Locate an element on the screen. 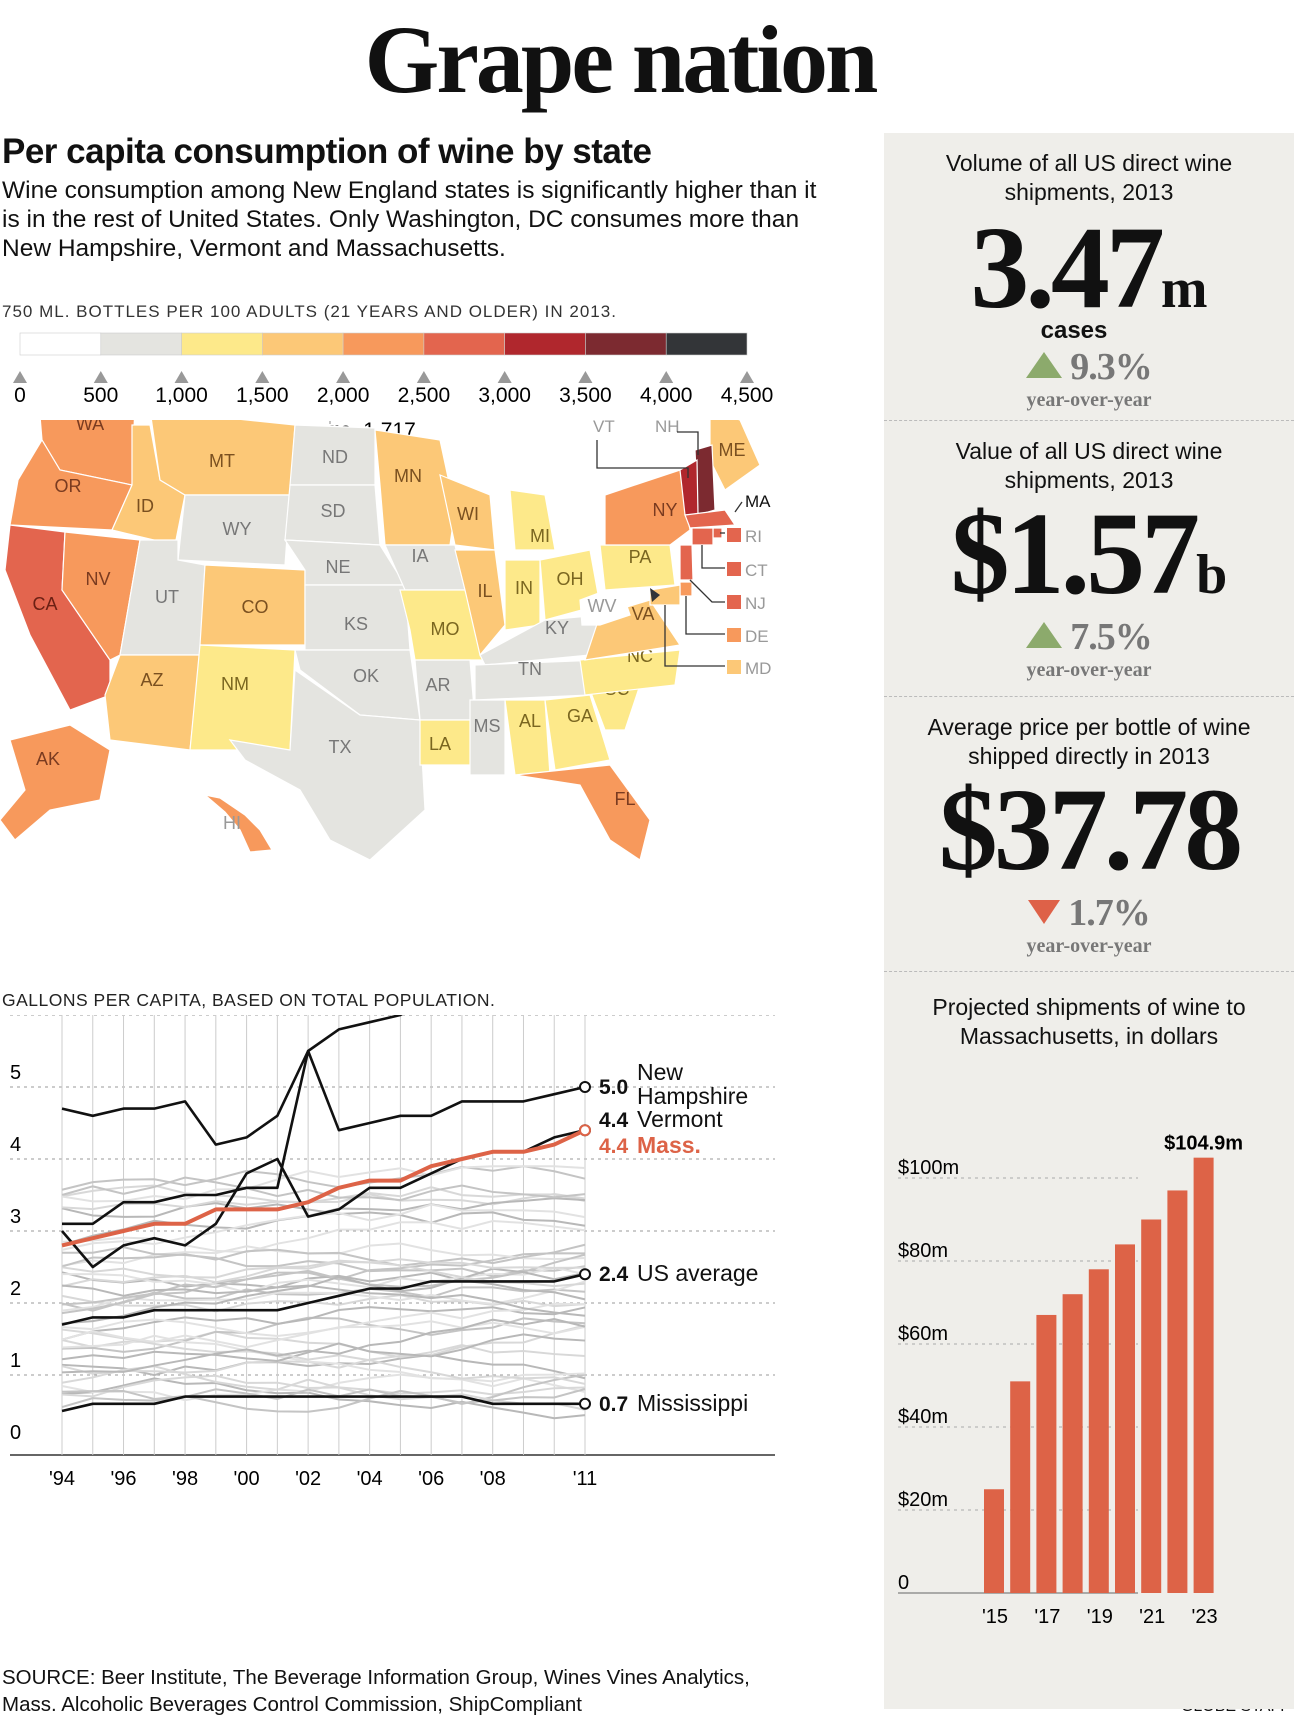 This screenshot has width=1300, height=1728. stat-volume-change: 9.3% is located at coordinates (1089, 367).